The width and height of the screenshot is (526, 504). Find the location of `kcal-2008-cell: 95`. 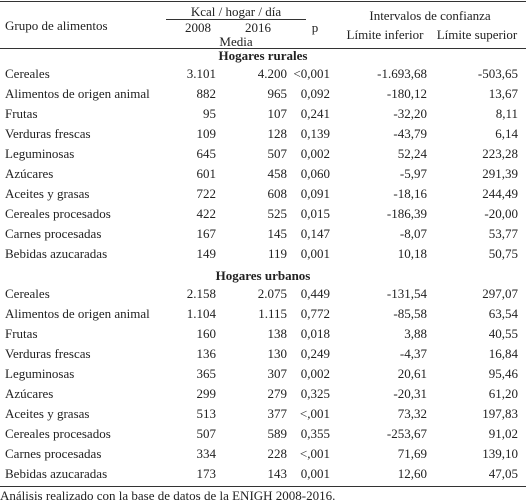

kcal-2008-cell: 95 is located at coordinates (209, 113).